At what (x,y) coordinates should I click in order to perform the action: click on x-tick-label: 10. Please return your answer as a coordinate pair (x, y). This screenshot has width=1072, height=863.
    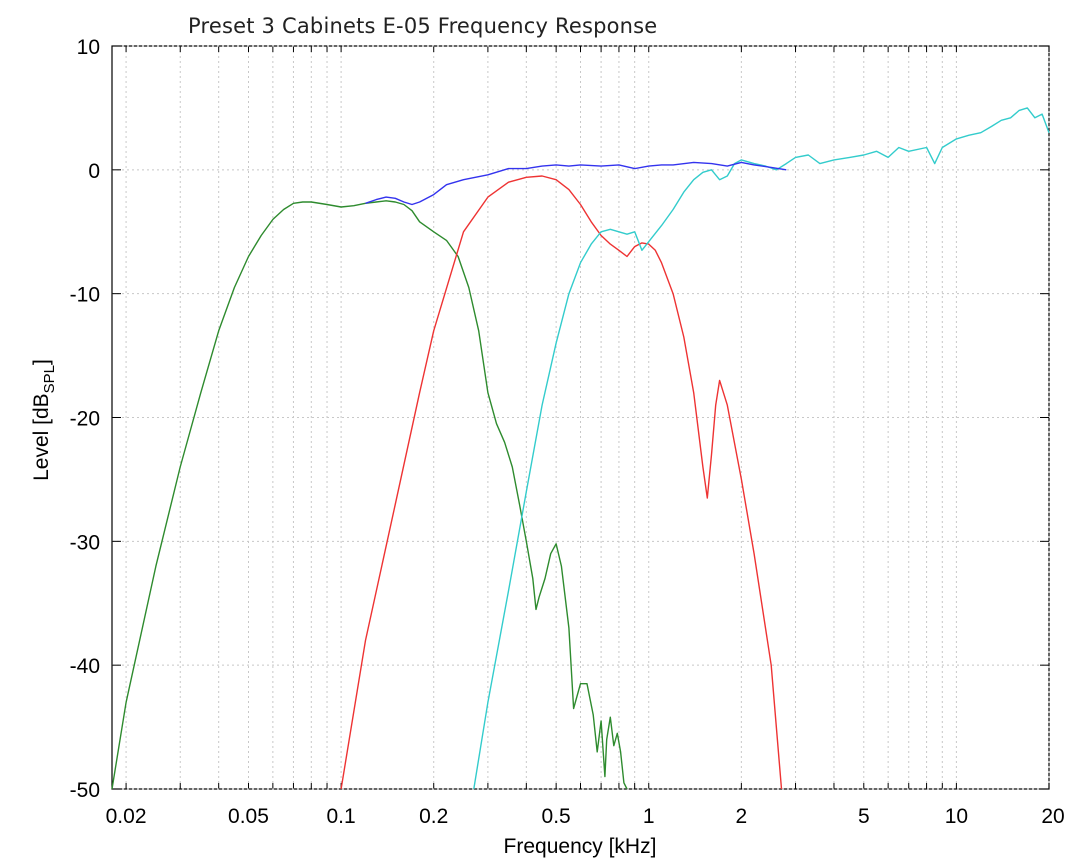
    Looking at the image, I should click on (956, 816).